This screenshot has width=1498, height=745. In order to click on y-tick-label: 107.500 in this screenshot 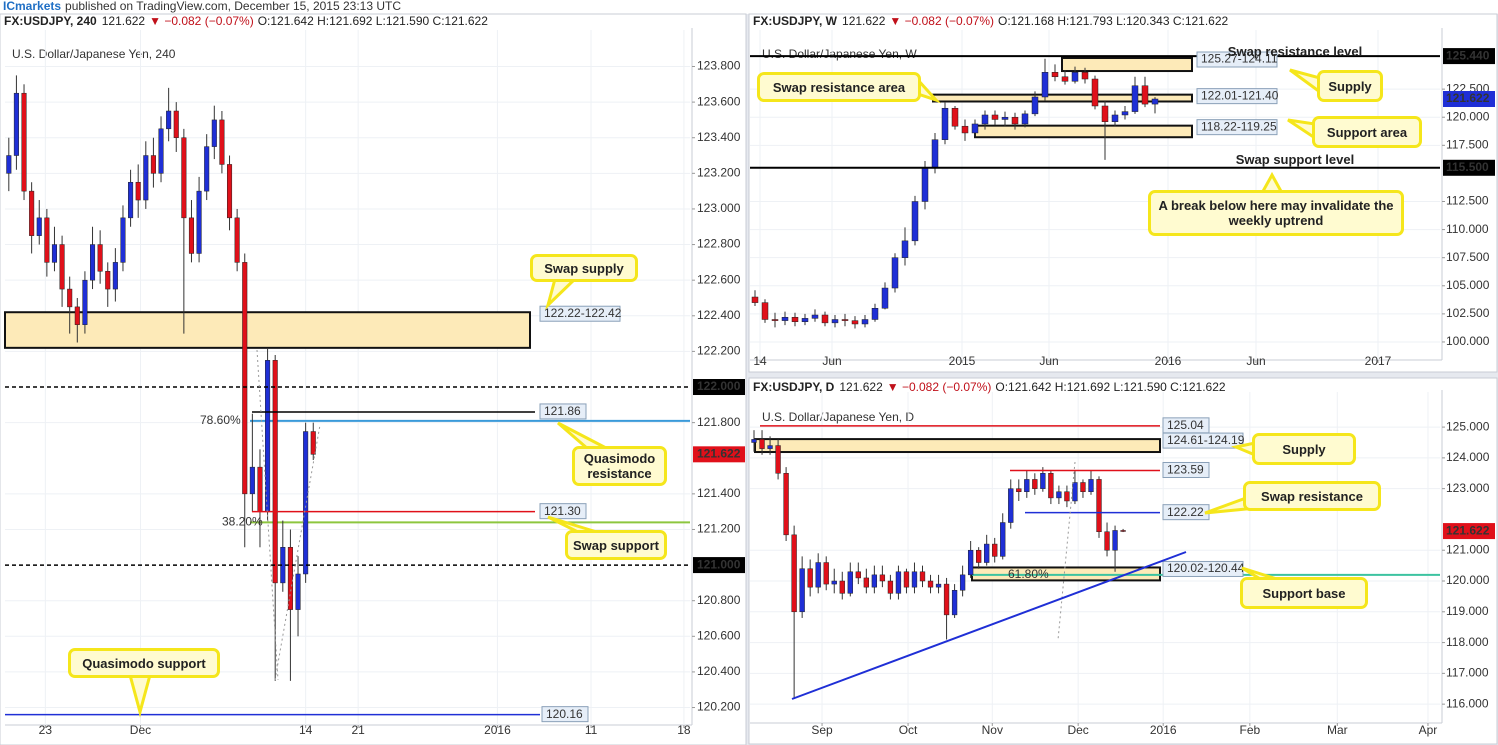, I will do `click(1468, 257)`.